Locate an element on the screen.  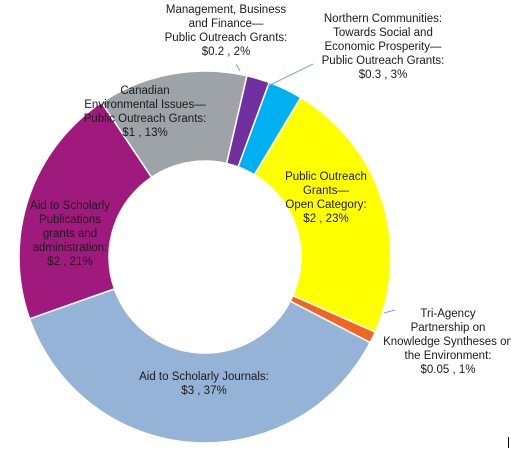
slice-label-line: Open Category: is located at coordinates (325, 205).